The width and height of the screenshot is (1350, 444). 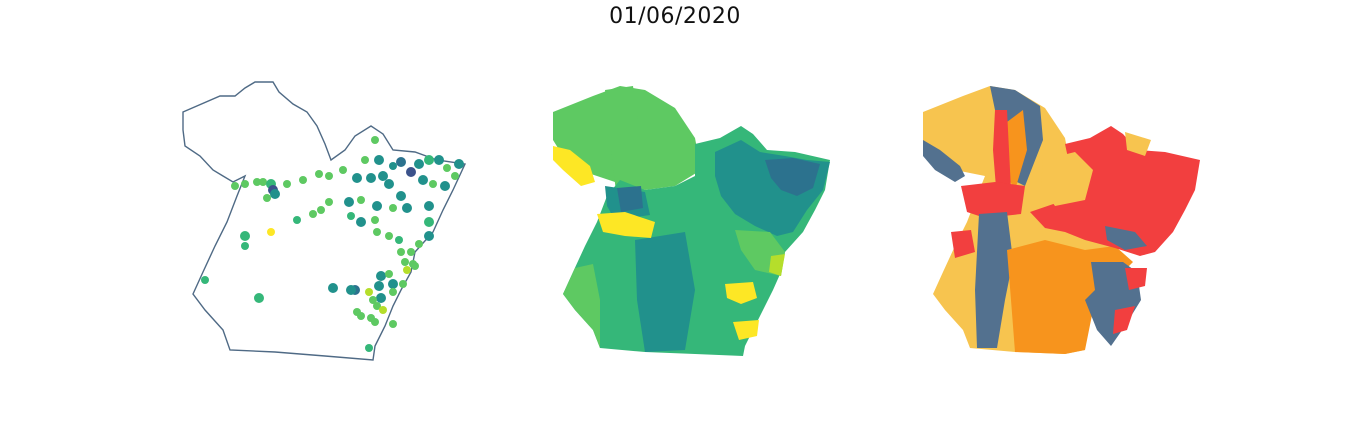 I want to click on figure-title: 01/06/2020, so click(x=675, y=16).